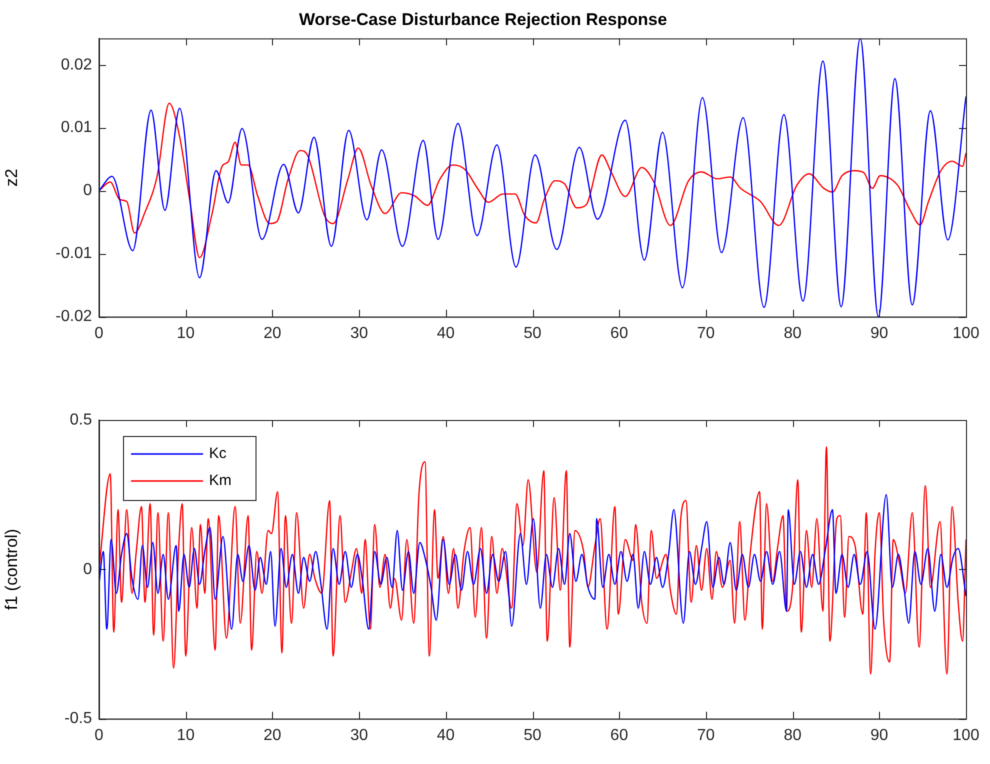 Image resolution: width=990 pixels, height=764 pixels. What do you see at coordinates (74, 317) in the screenshot?
I see `y-tick-label: -0.02` at bounding box center [74, 317].